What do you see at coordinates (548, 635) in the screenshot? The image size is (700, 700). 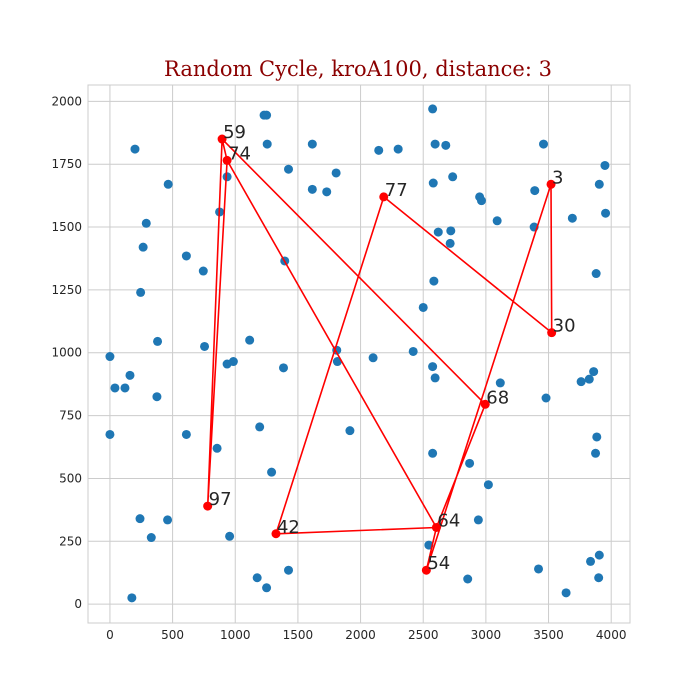 I see `x-tick-label: 3500` at bounding box center [548, 635].